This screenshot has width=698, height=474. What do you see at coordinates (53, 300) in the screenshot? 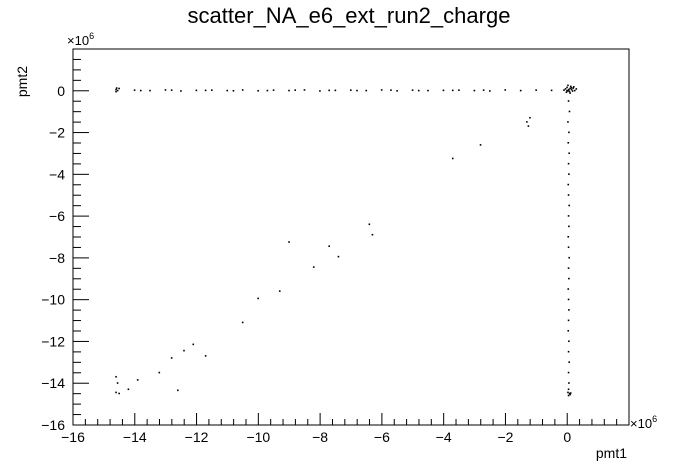
I see `y-tick-label: −10` at bounding box center [53, 300].